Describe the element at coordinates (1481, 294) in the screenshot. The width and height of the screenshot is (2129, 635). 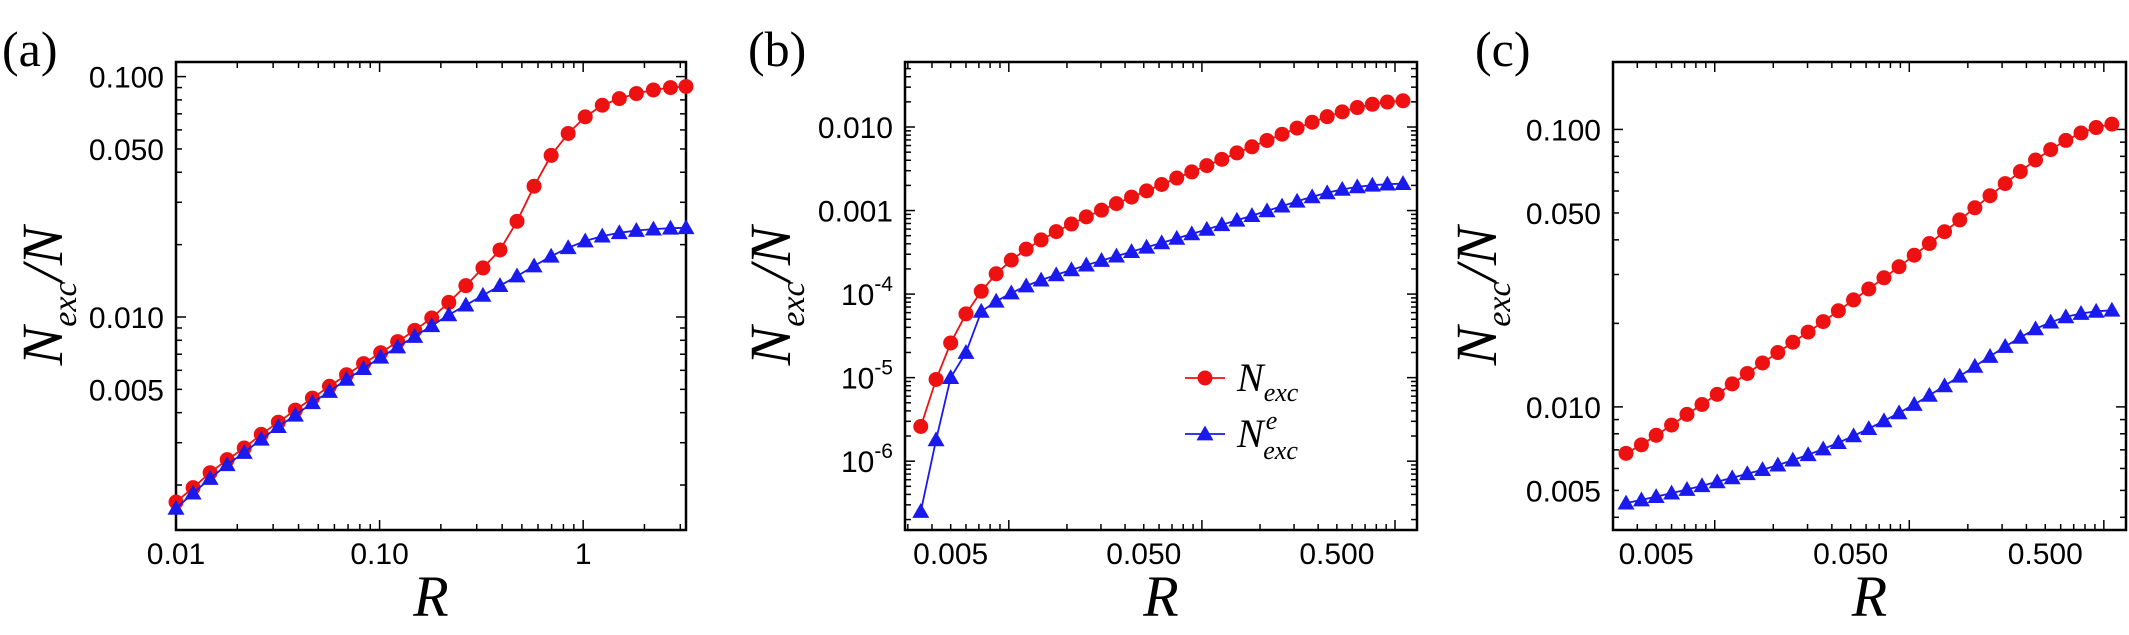
I see `y-axis-label: Nexc/N` at that location.